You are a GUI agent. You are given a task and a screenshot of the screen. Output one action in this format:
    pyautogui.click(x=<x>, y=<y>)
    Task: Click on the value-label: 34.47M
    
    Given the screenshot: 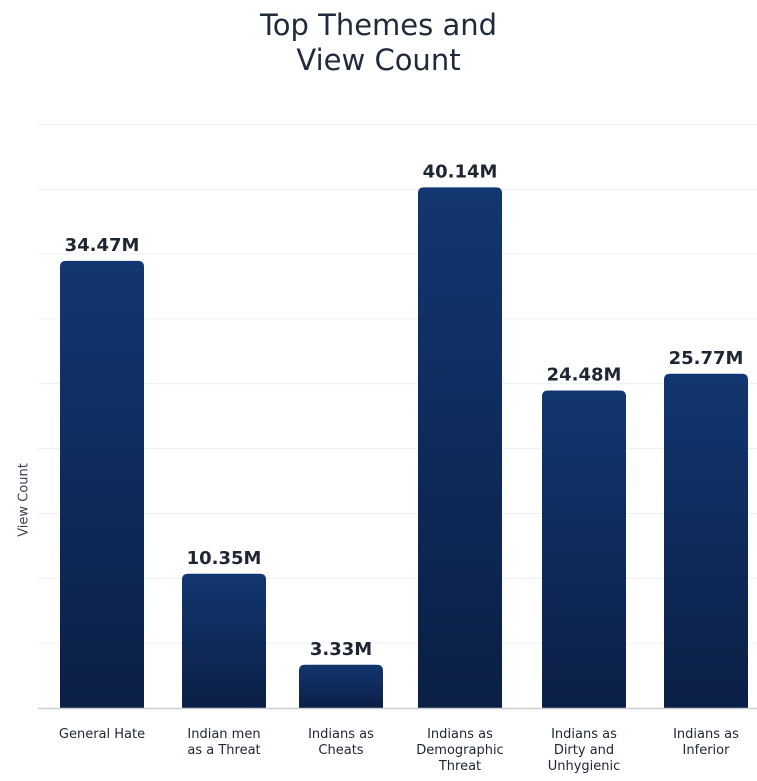 What is the action you would take?
    pyautogui.click(x=102, y=245)
    